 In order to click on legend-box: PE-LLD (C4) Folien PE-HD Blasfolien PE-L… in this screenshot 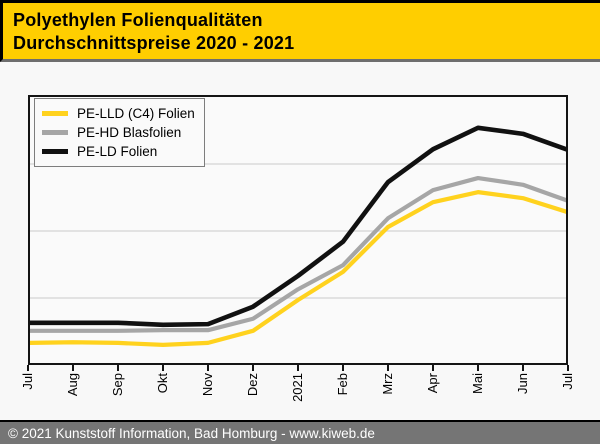, I will do `click(119, 132)`.